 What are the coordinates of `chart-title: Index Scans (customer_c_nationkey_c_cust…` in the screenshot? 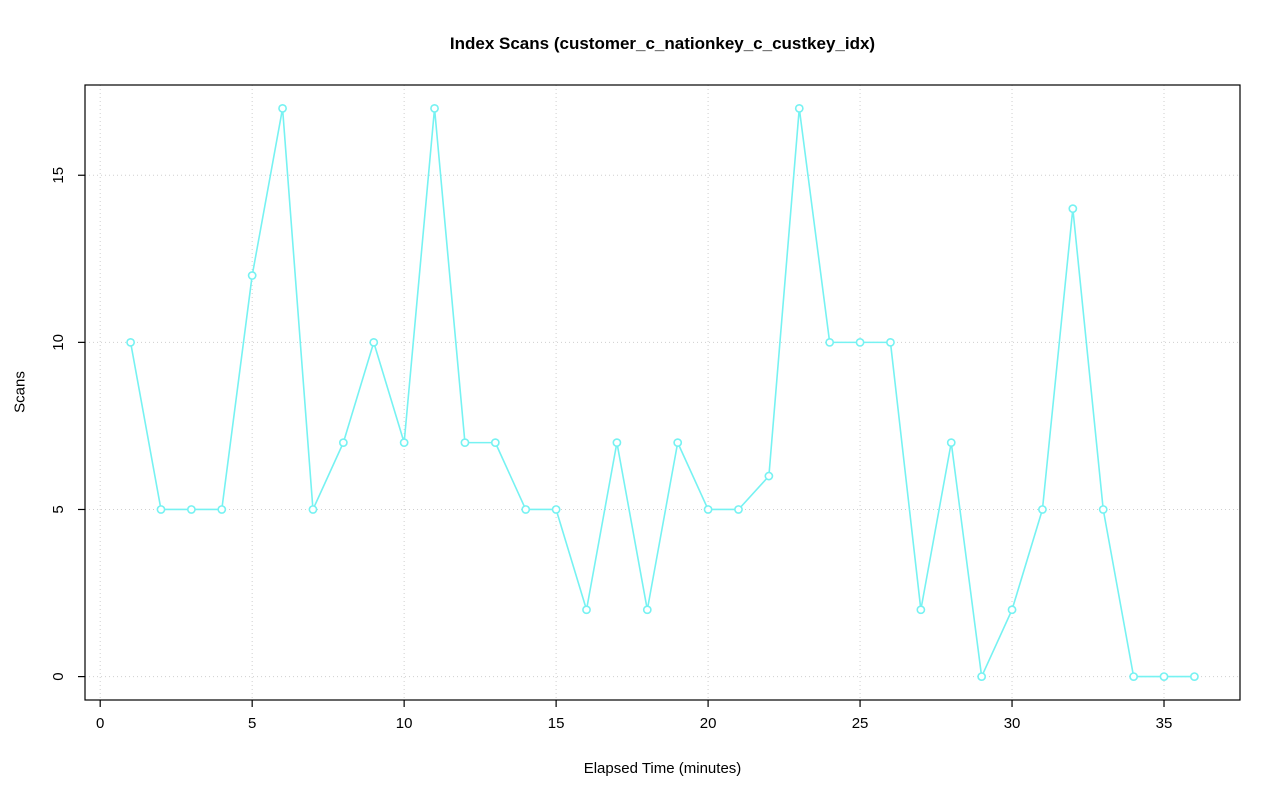 It's located at (662, 43).